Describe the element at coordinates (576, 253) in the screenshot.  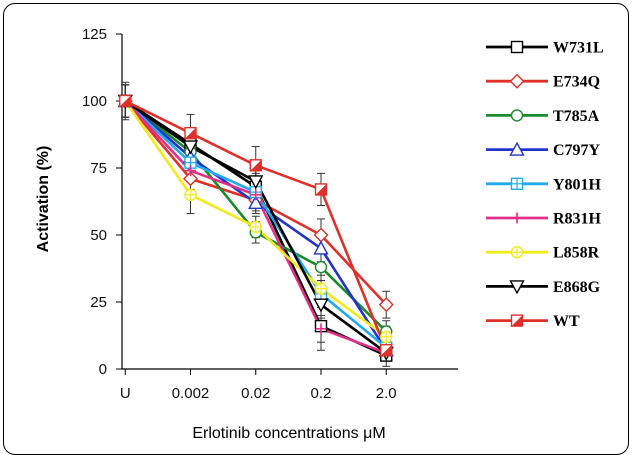
I see `legend-label: L858R` at that location.